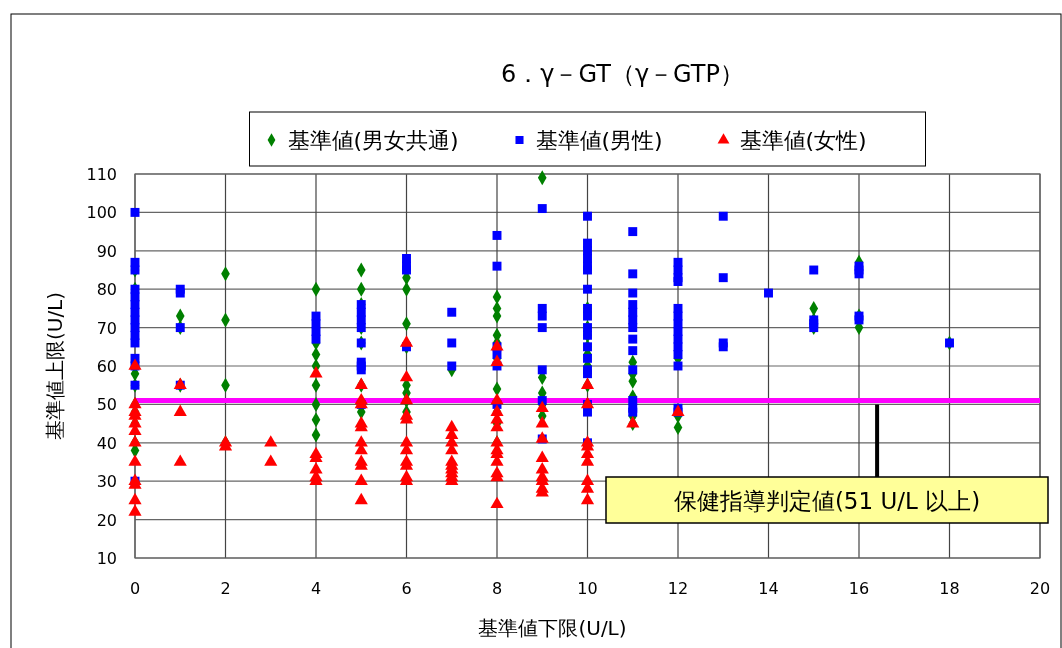 The height and width of the screenshot is (648, 1062). Describe the element at coordinates (135, 588) in the screenshot. I see `x-tick-label: 0` at that location.